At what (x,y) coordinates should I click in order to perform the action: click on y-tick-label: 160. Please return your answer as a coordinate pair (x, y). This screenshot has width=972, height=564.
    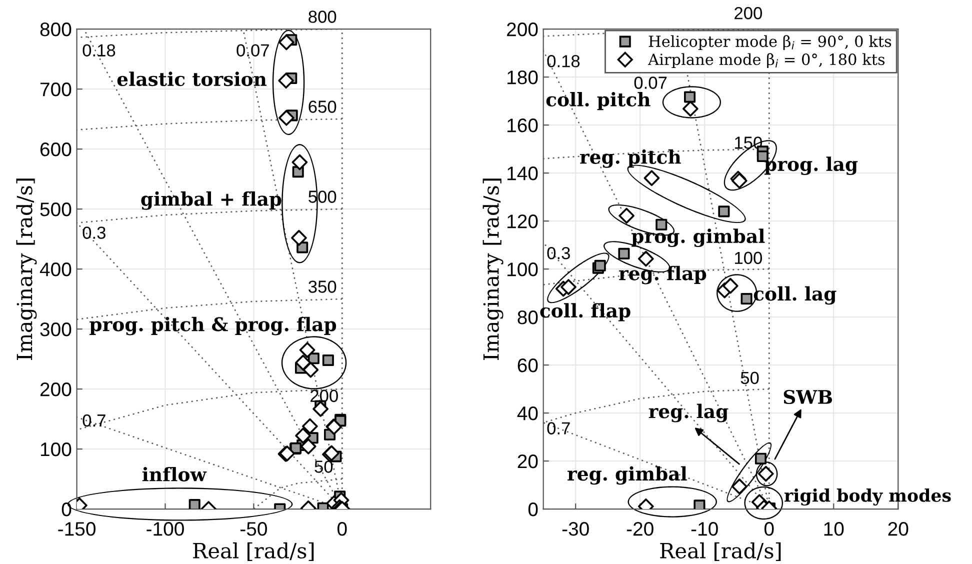
    Looking at the image, I should click on (523, 125).